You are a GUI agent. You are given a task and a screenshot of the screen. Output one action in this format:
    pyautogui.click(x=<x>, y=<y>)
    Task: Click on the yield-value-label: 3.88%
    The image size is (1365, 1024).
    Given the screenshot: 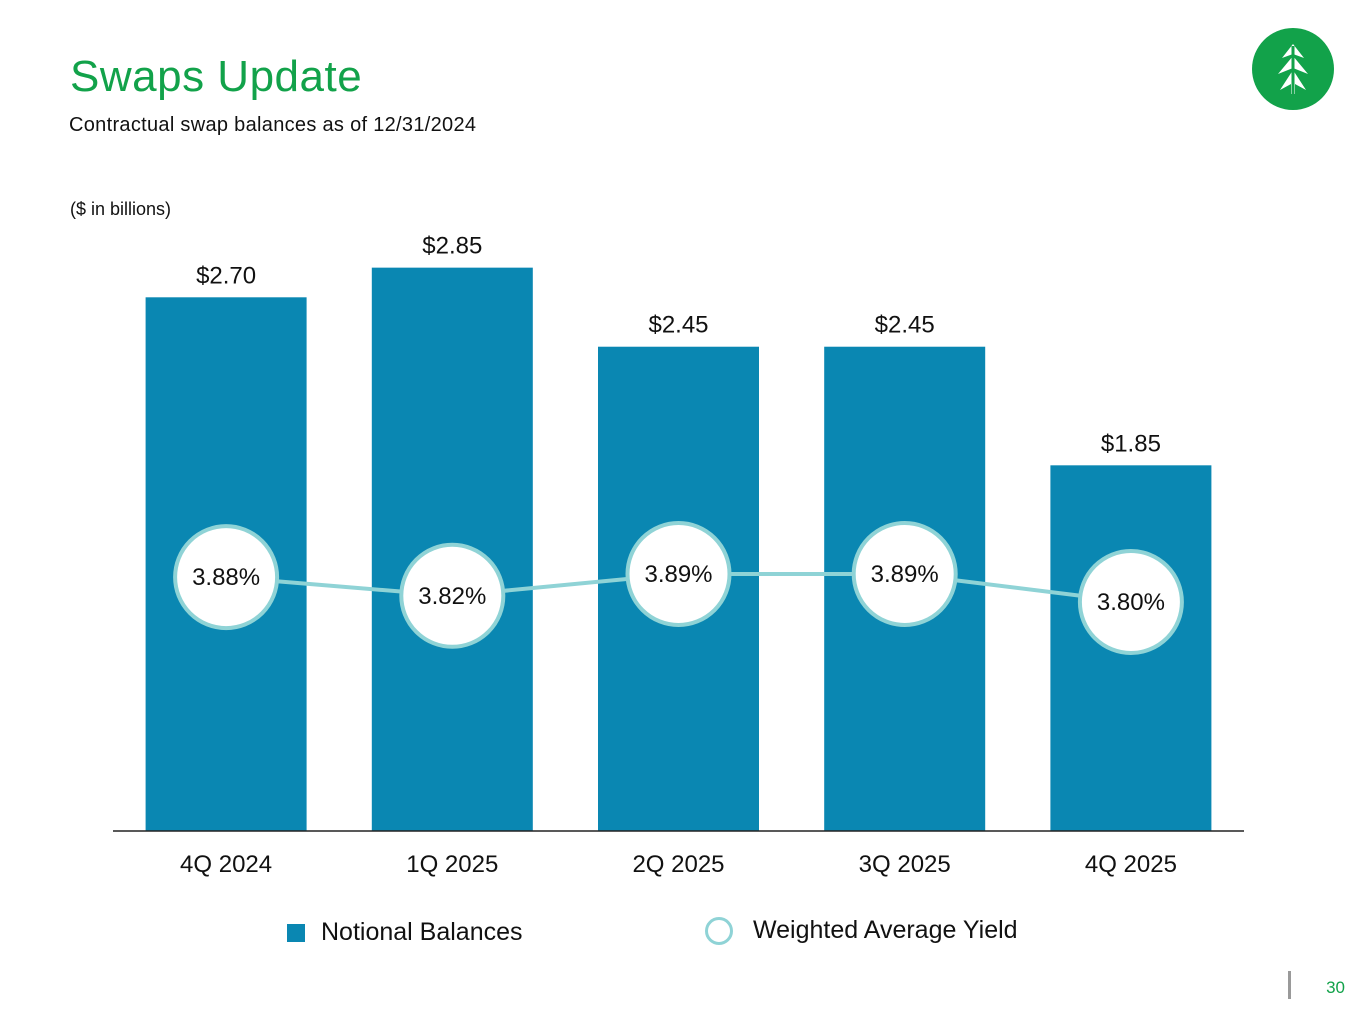 What is the action you would take?
    pyautogui.click(x=226, y=577)
    